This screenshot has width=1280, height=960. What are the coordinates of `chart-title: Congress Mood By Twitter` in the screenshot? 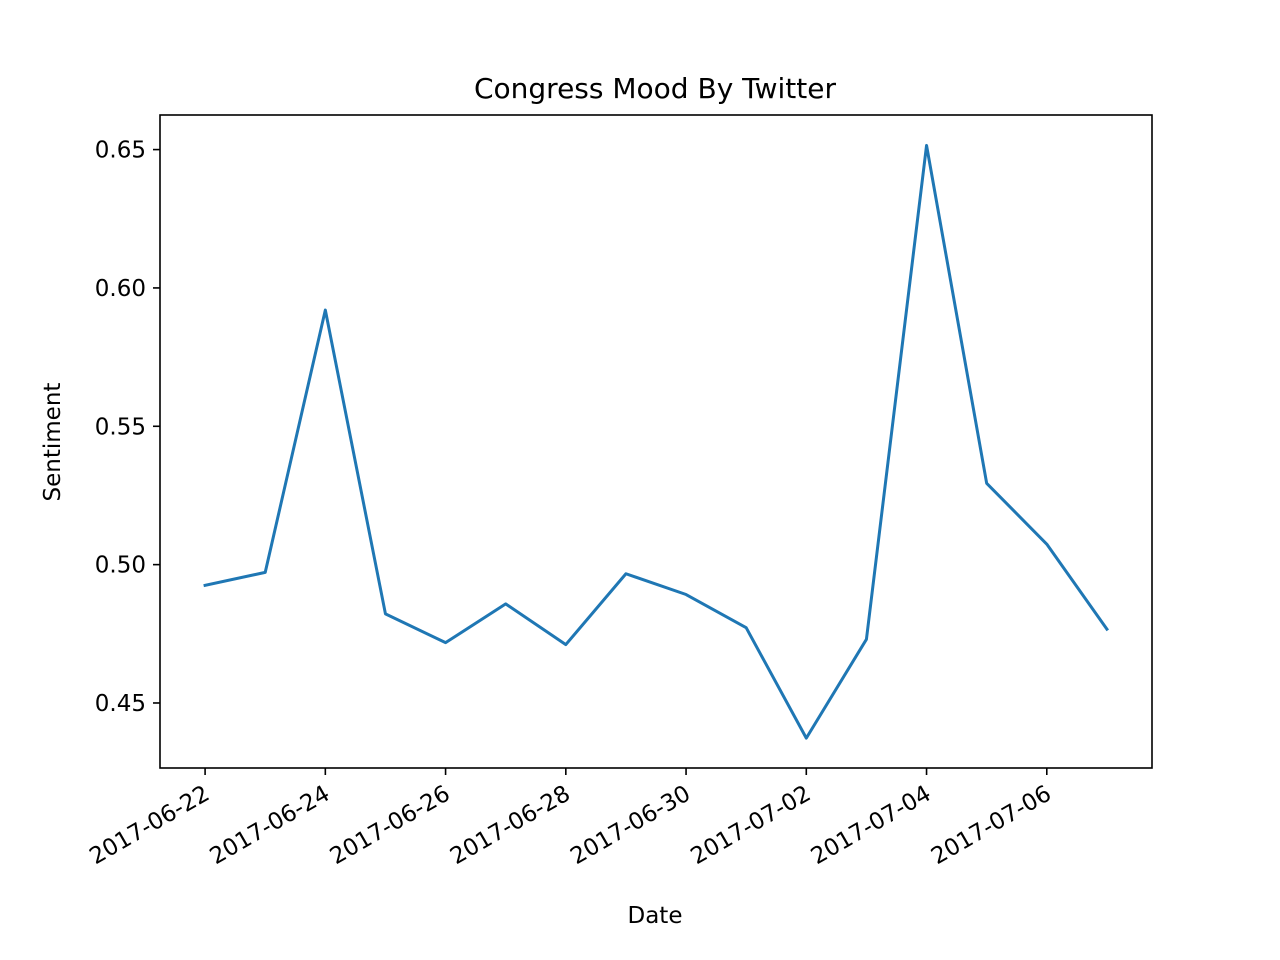 It's located at (655, 88).